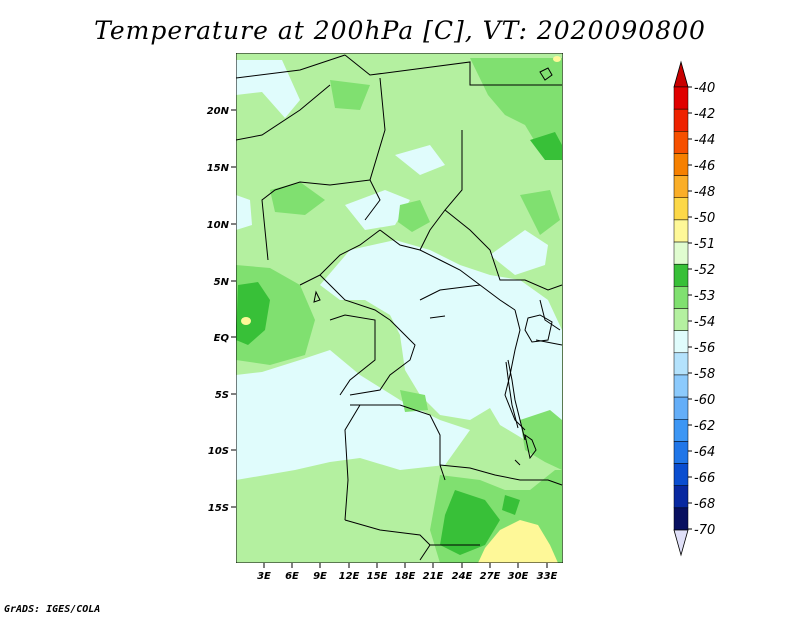  I want to click on lon-label: 15E, so click(377, 576).